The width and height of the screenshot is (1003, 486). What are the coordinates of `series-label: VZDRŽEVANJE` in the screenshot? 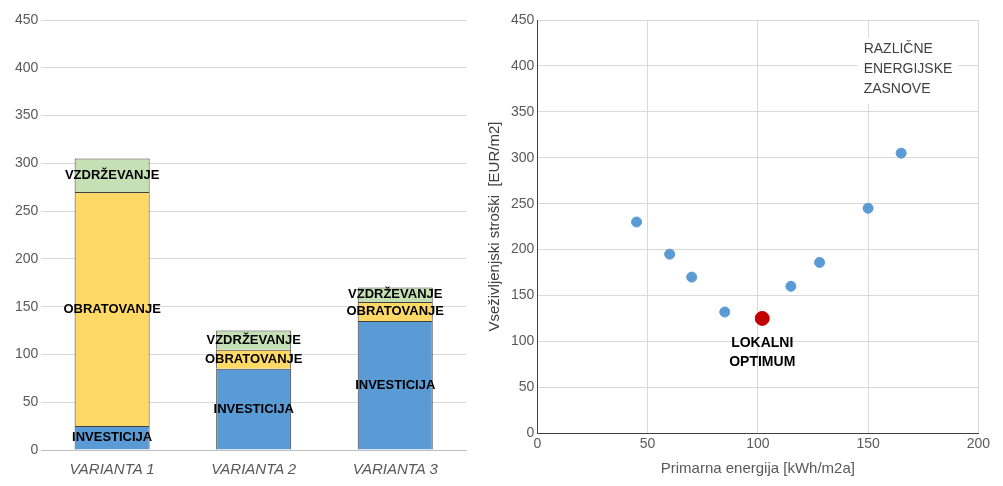 It's located at (395, 294).